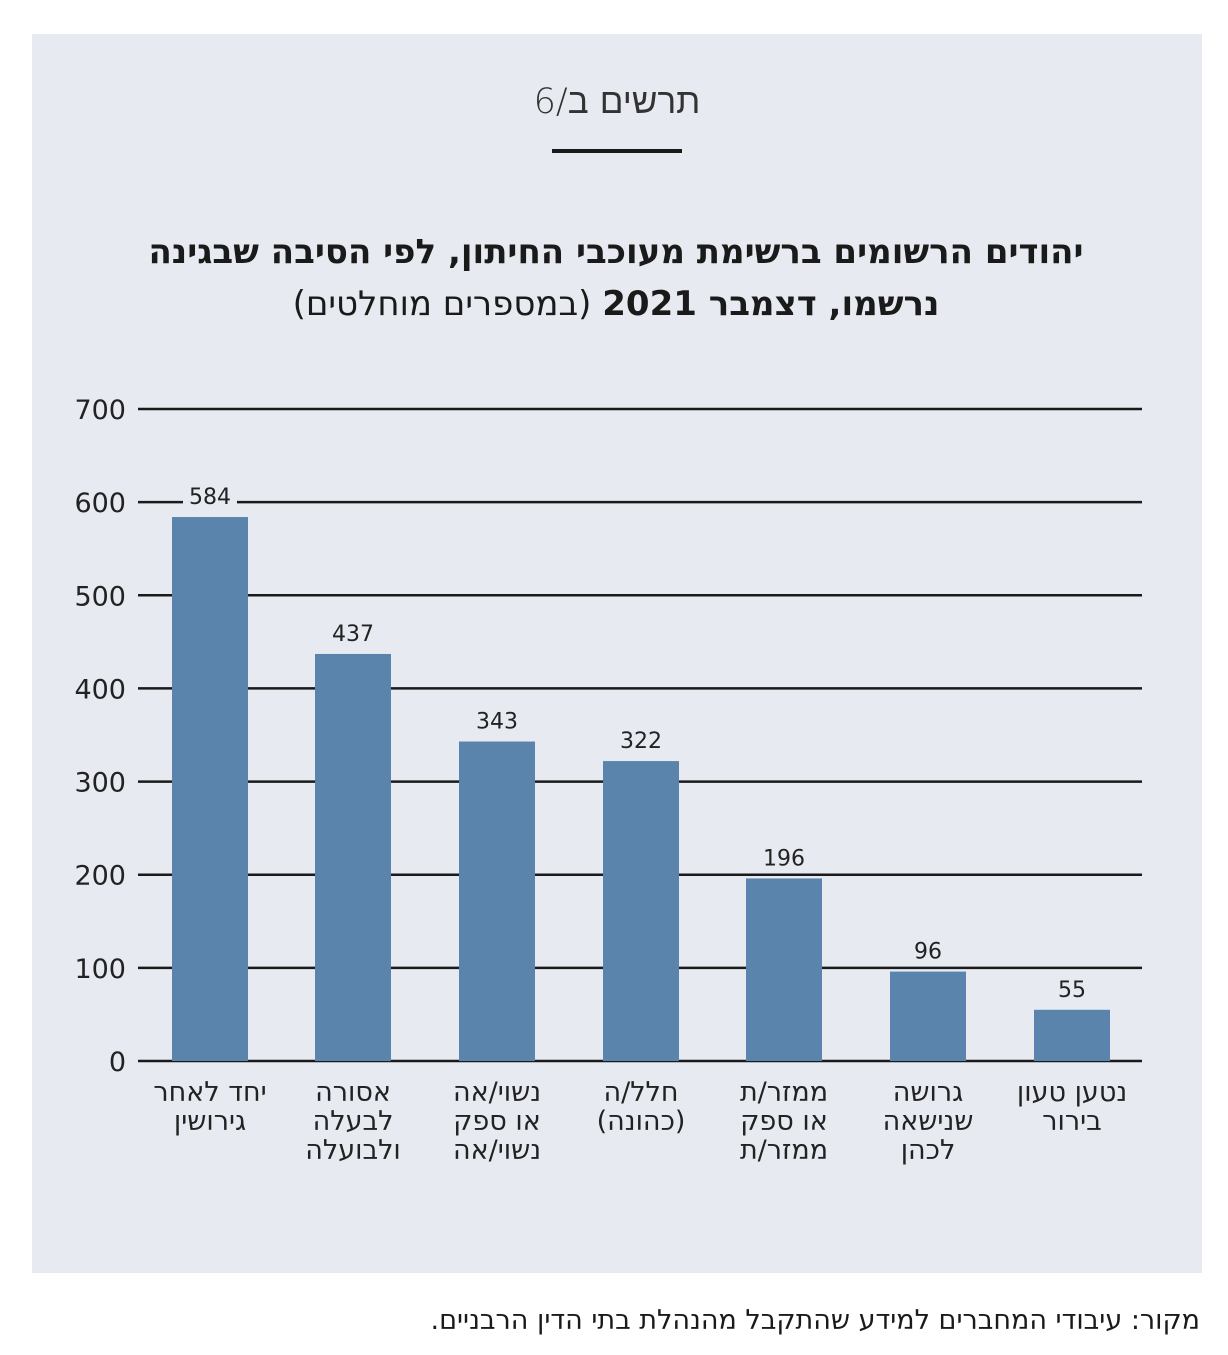 The height and width of the screenshot is (1355, 1228). I want to click on data-label: 96, so click(928, 952).